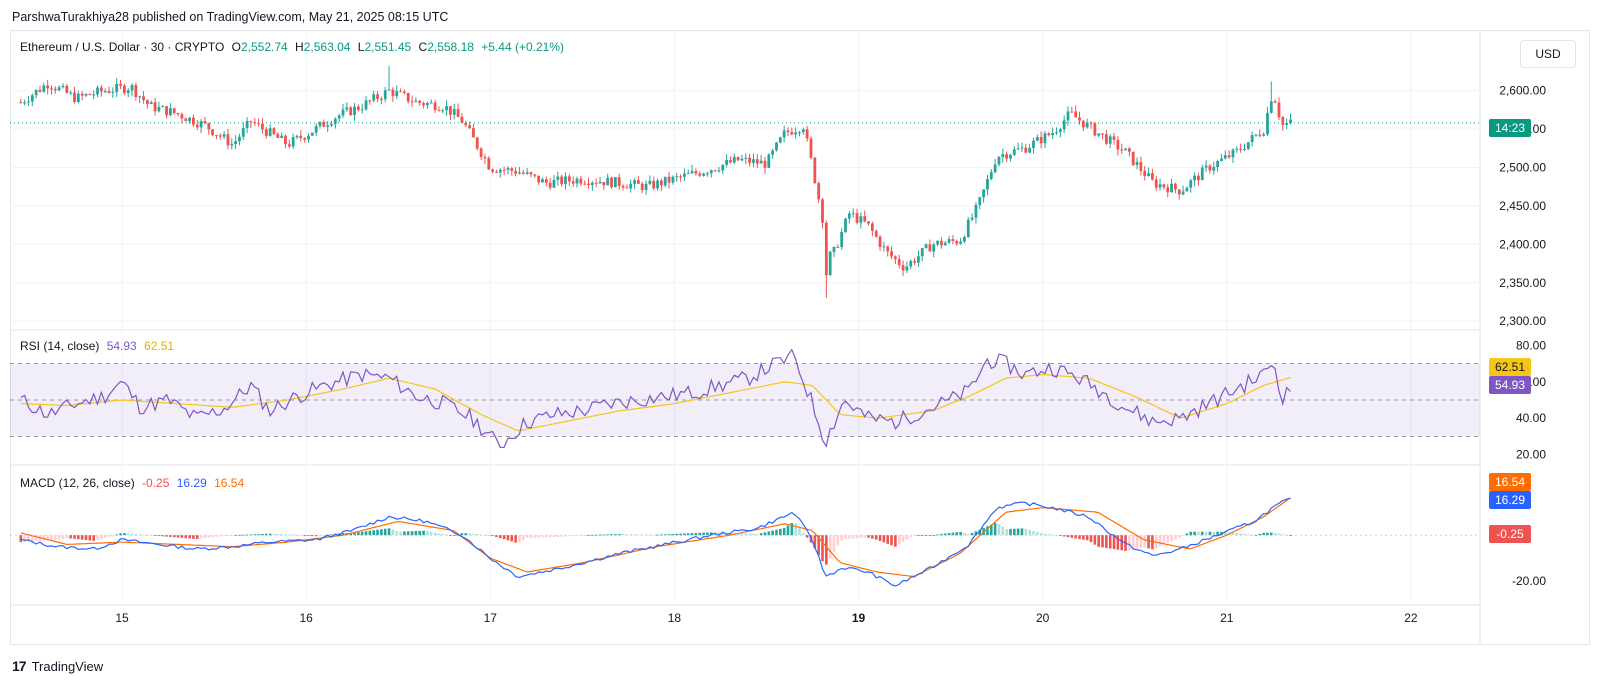 The height and width of the screenshot is (685, 1600). Describe the element at coordinates (1510, 128) in the screenshot. I see `countdown-tag: 14:23` at that location.